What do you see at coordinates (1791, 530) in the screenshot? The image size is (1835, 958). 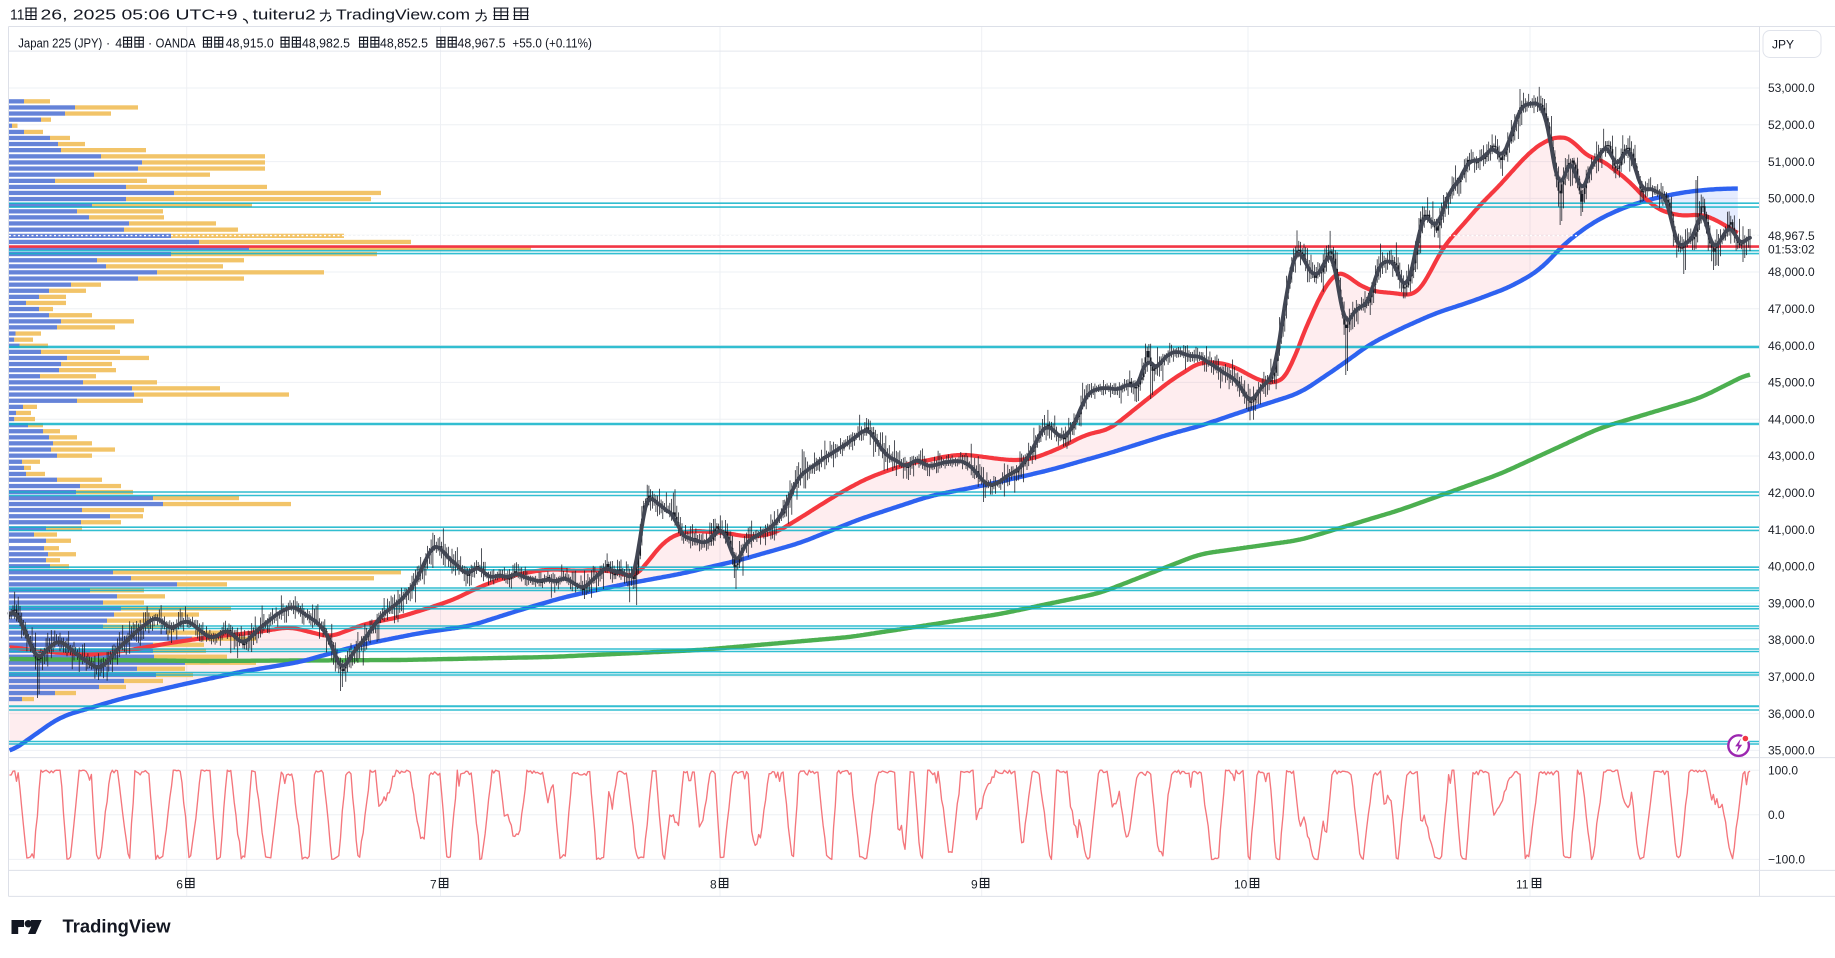 I see `svg-text: 41,000.0` at bounding box center [1791, 530].